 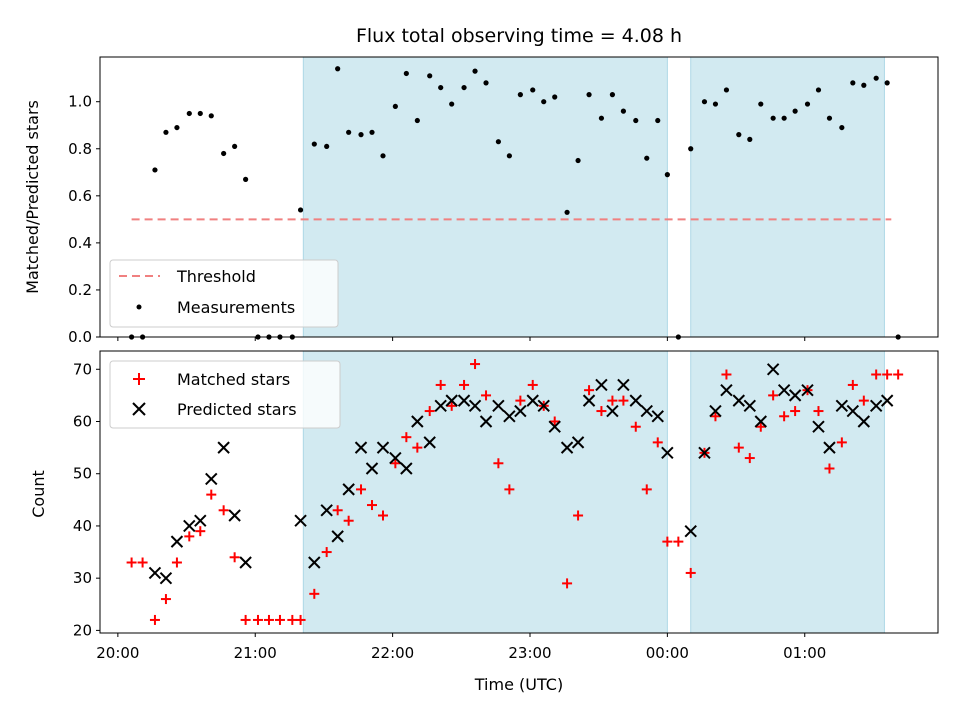 I want to click on chart-title: Flux total observing time = 4.08 h, so click(x=519, y=36).